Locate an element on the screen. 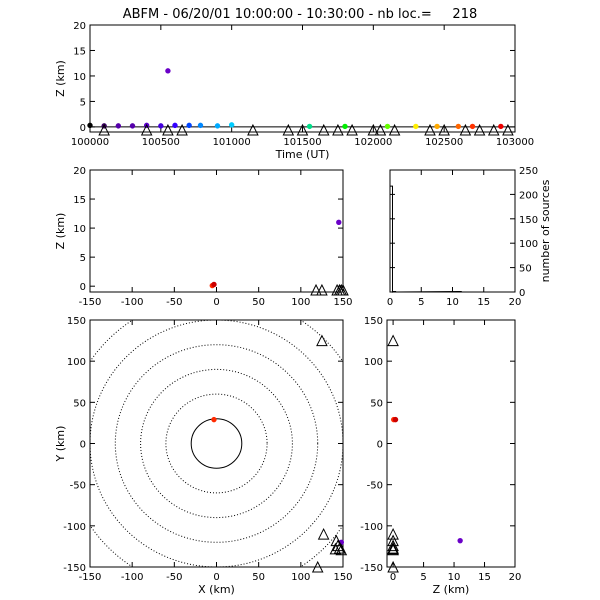  range-ring is located at coordinates (216, 443).